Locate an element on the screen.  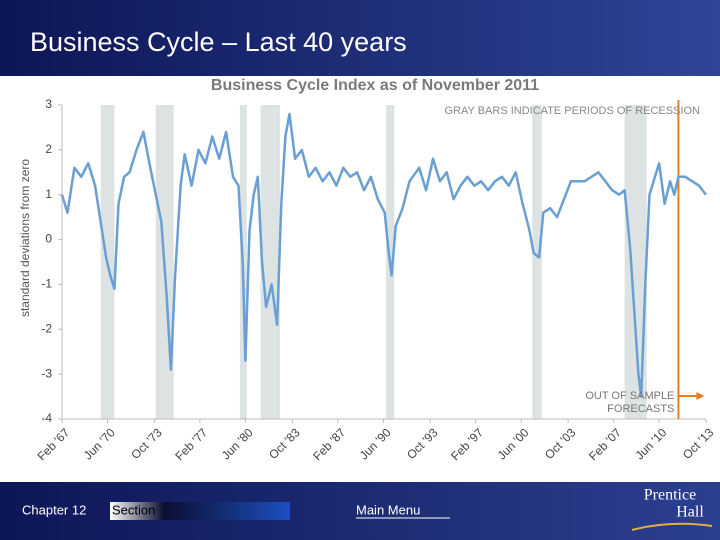
logo-line: Prentice is located at coordinates (670, 495).